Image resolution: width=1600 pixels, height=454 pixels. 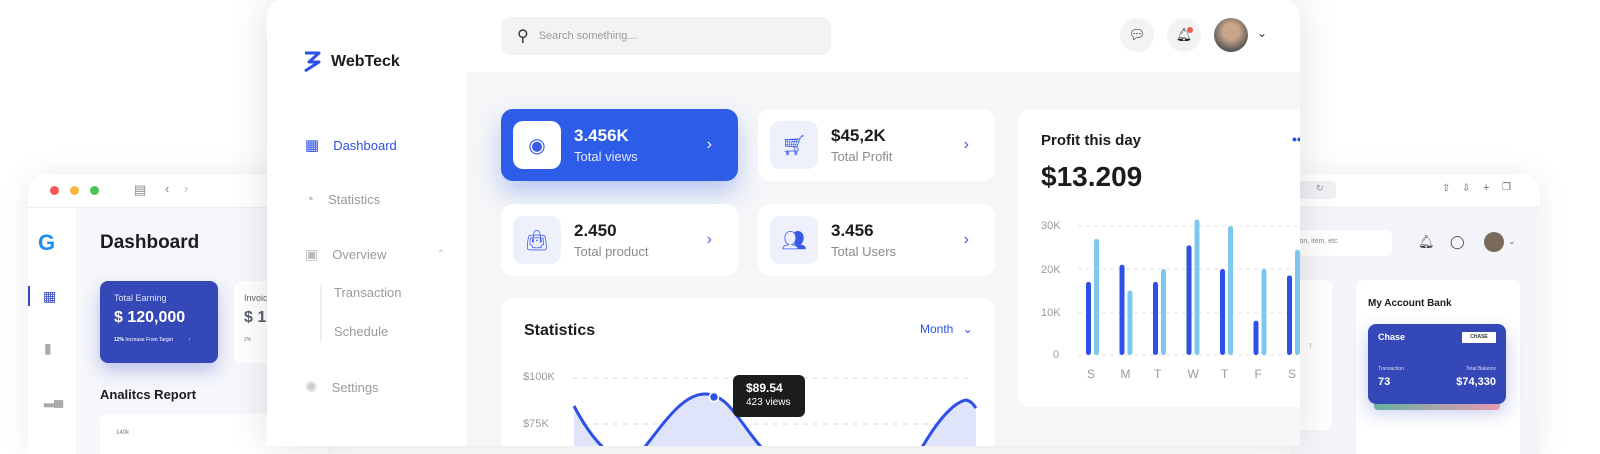 What do you see at coordinates (1480, 369) in the screenshot?
I see `balance-label: Total Balance` at bounding box center [1480, 369].